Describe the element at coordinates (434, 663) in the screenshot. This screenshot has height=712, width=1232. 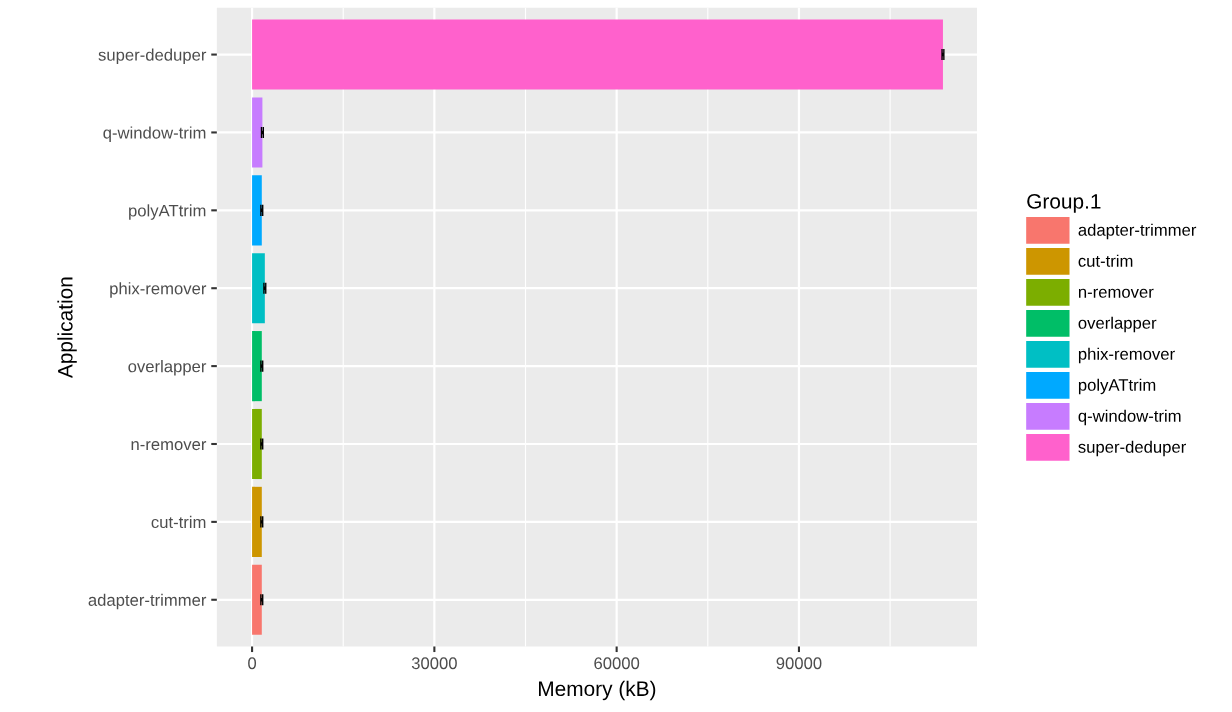
I see `x-tick-label: 30000` at that location.